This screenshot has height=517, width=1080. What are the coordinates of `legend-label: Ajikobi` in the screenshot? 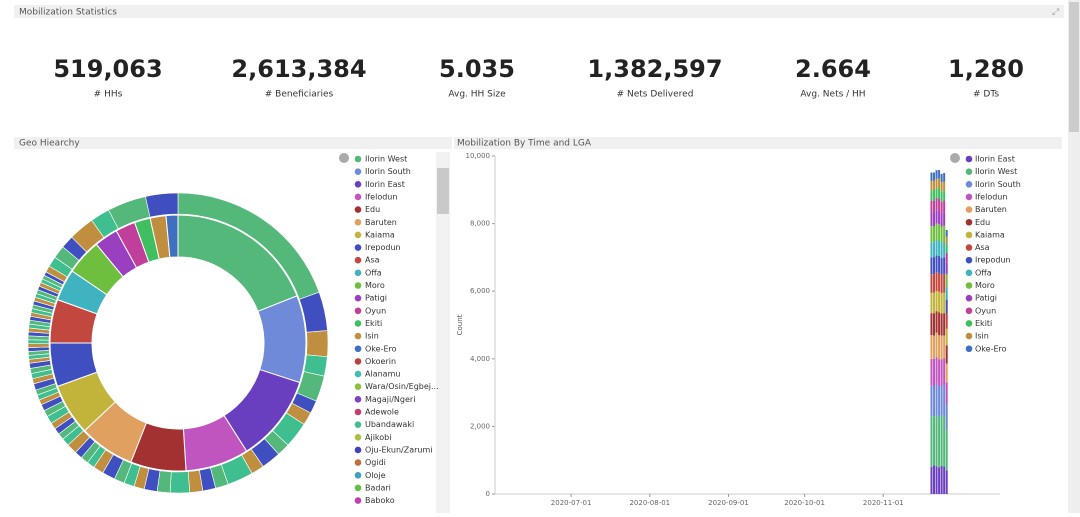 It's located at (378, 437).